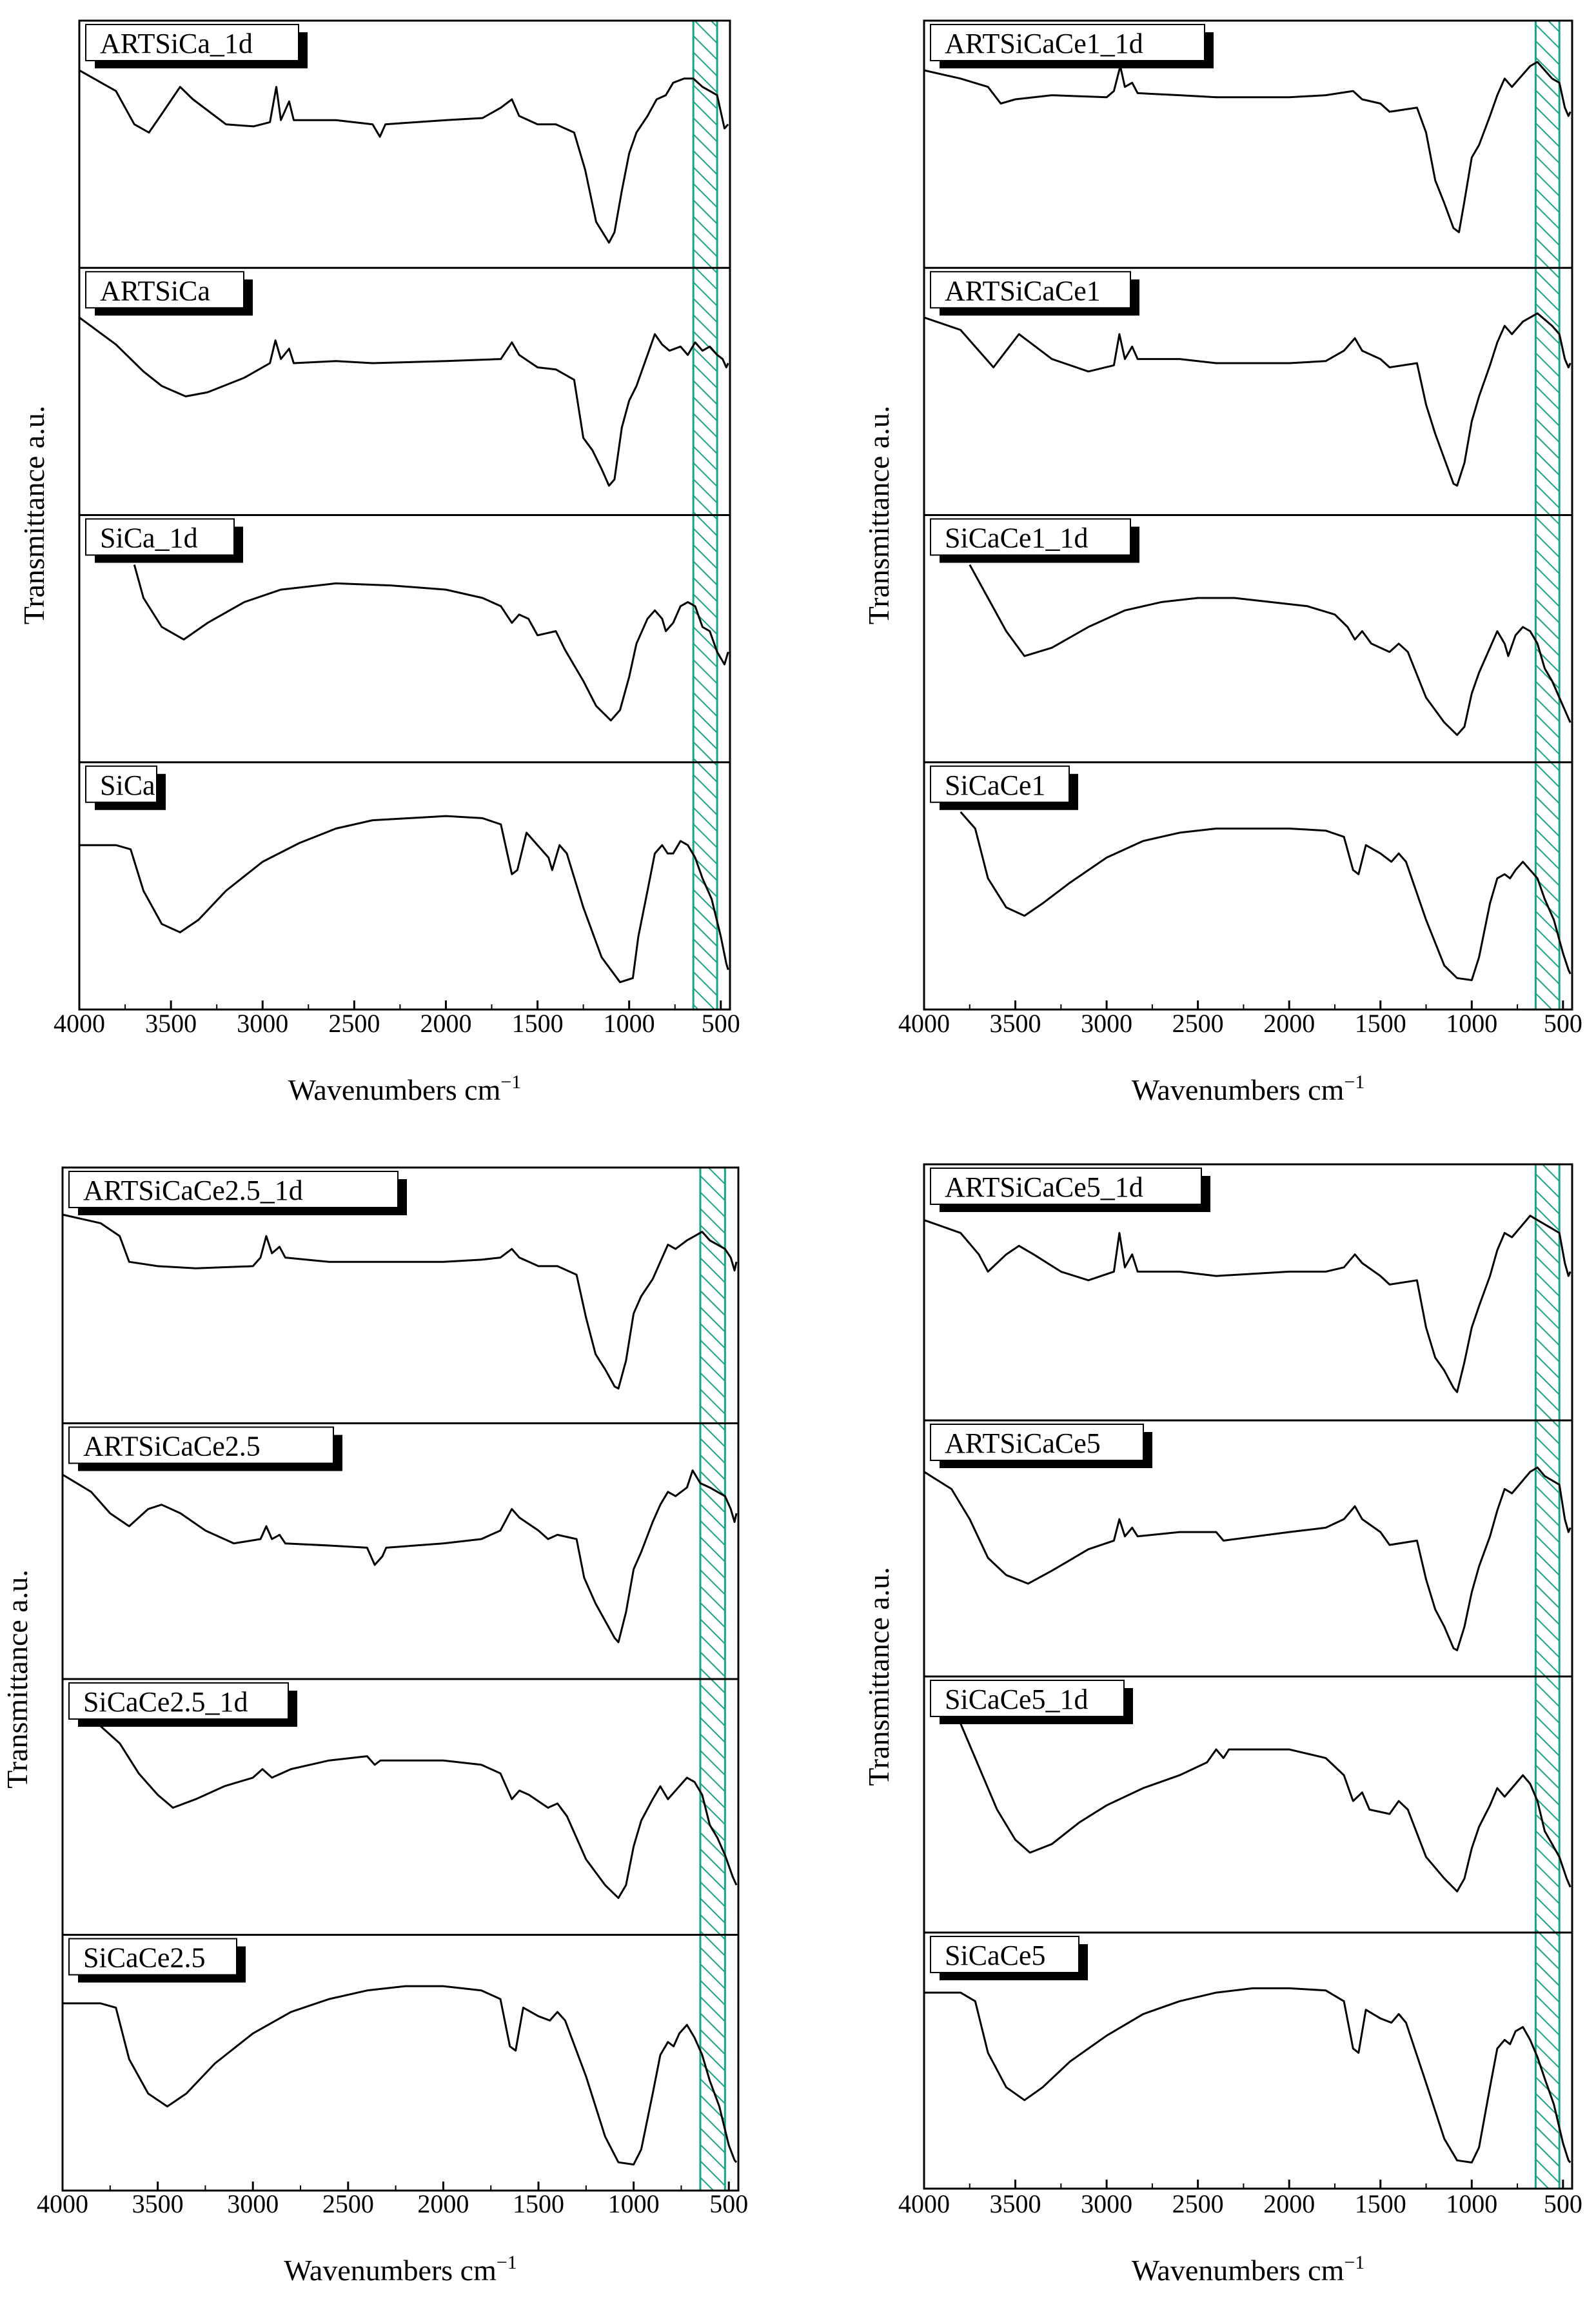  Describe the element at coordinates (128, 785) in the screenshot. I see `series-label: SiCa` at that location.